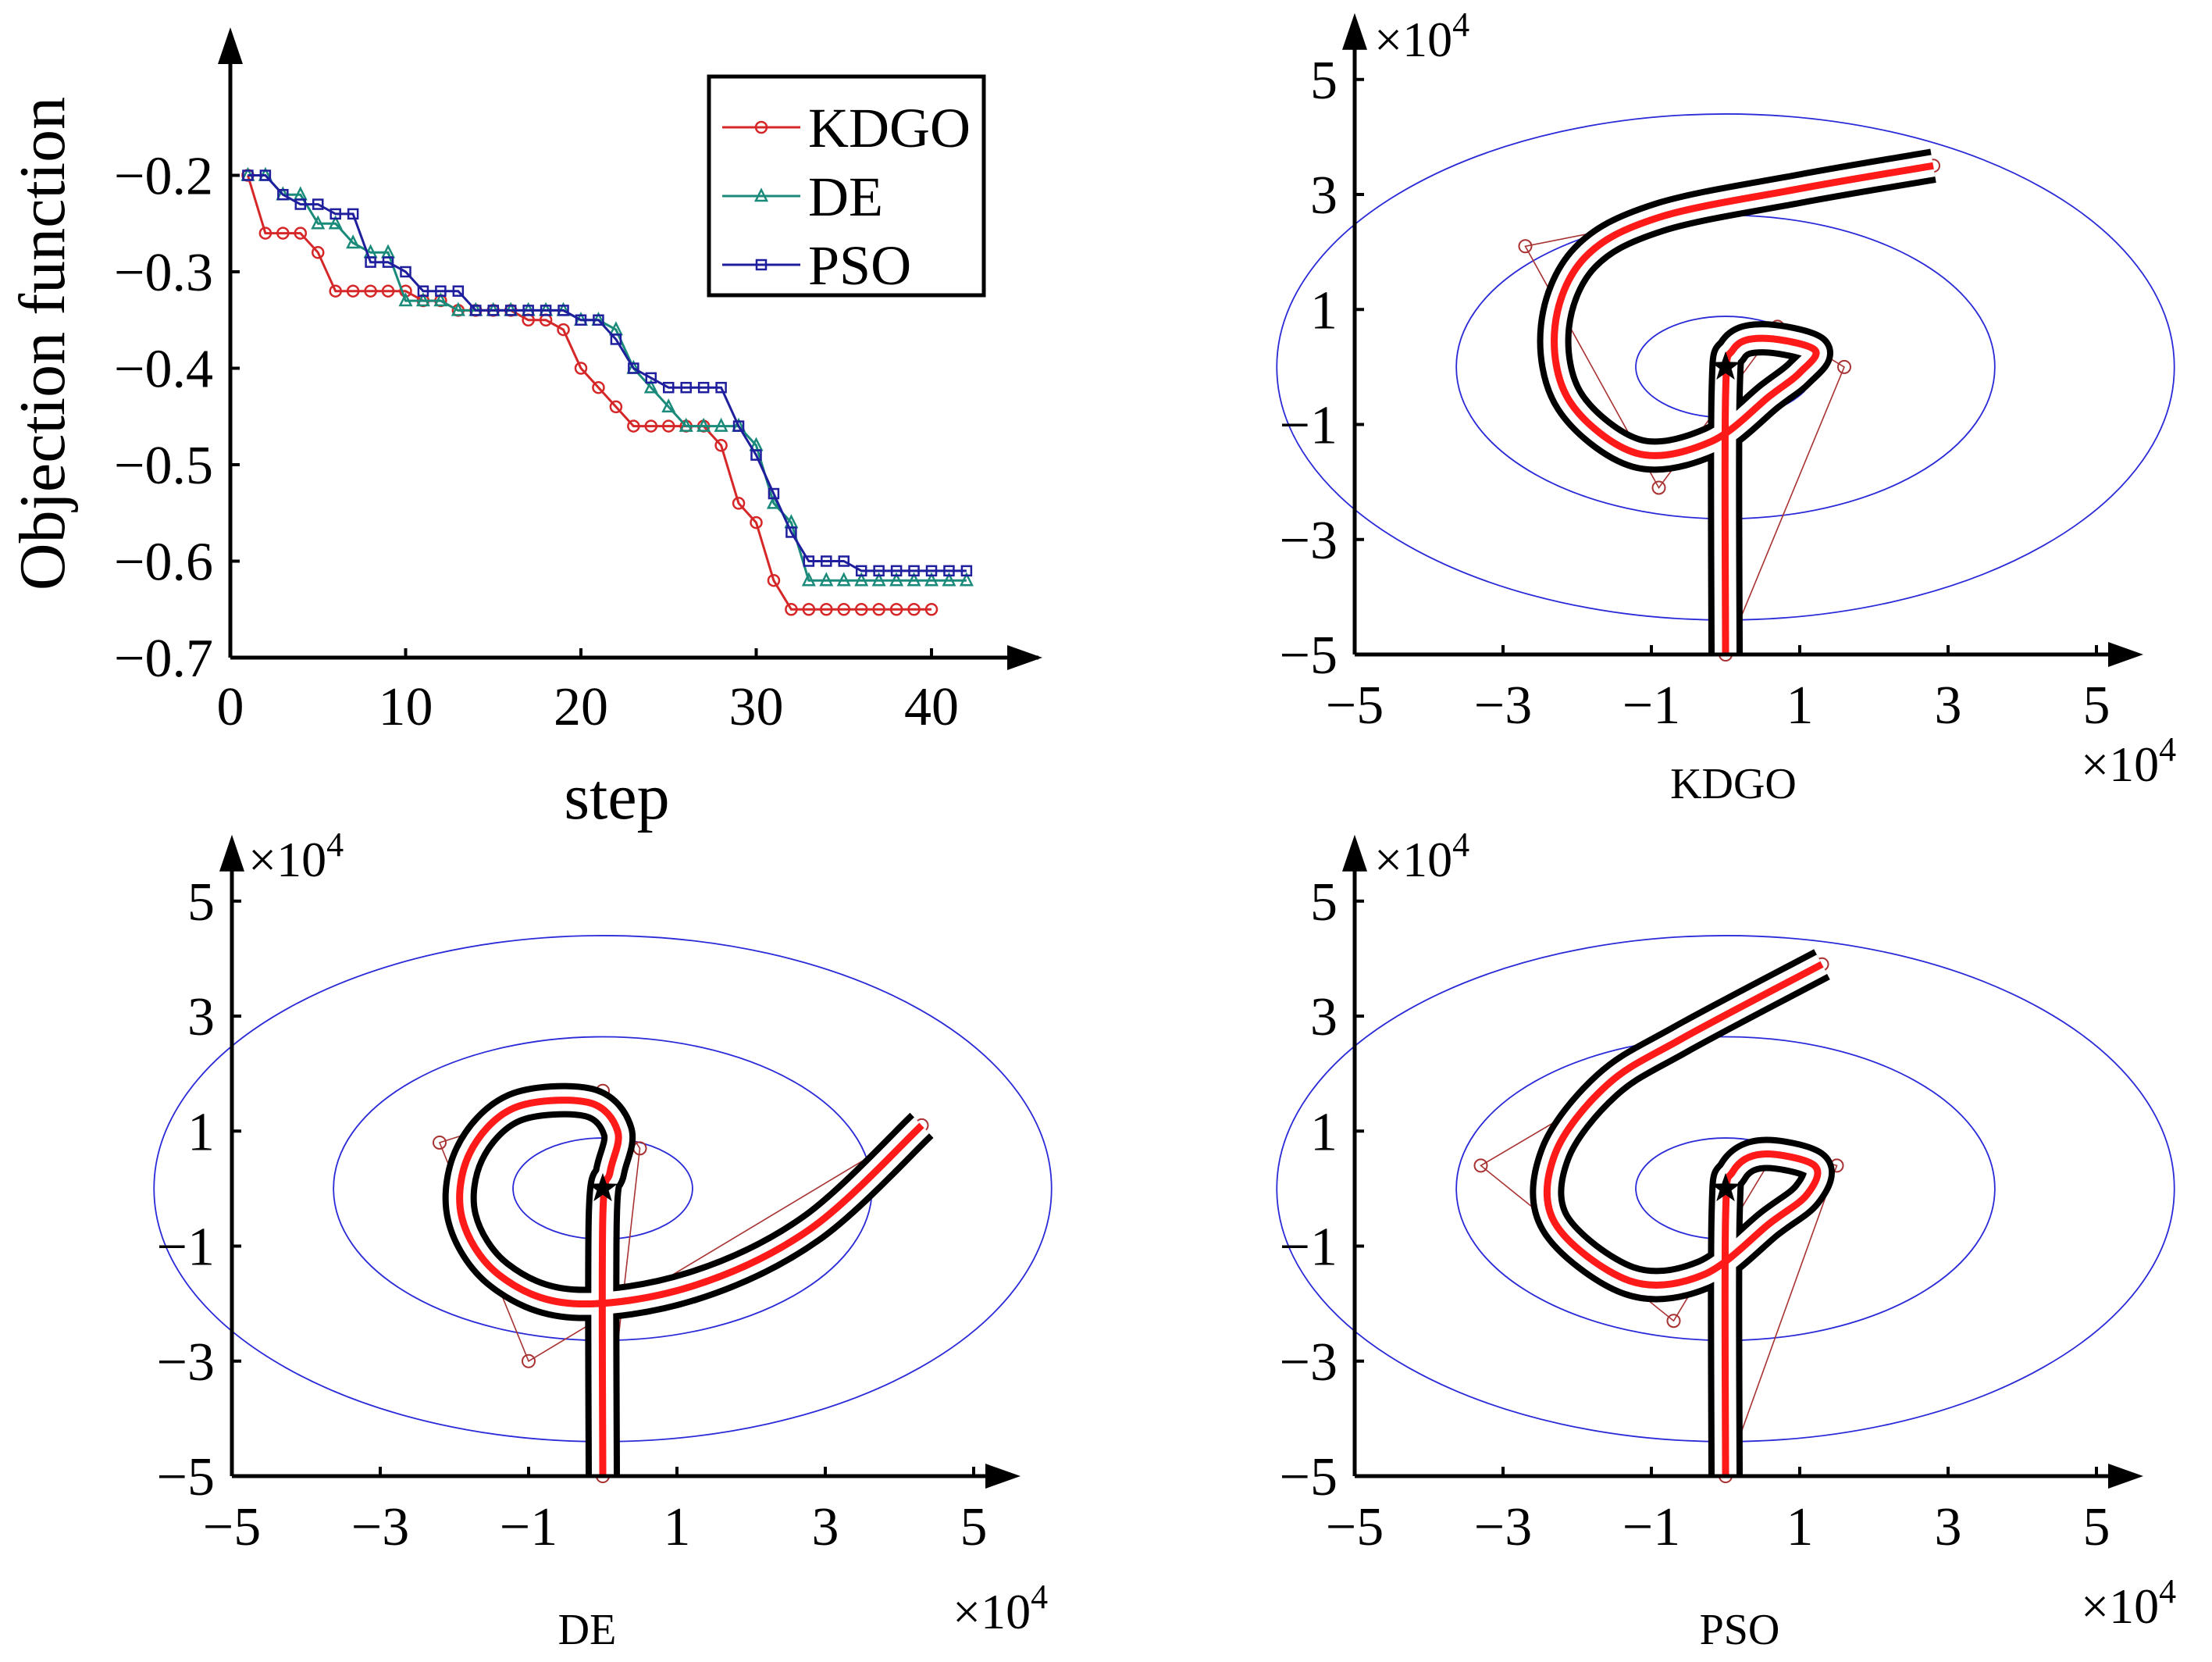 This screenshot has width=2212, height=1662. What do you see at coordinates (846, 197) in the screenshot?
I see `legend-label-de: DE` at bounding box center [846, 197].